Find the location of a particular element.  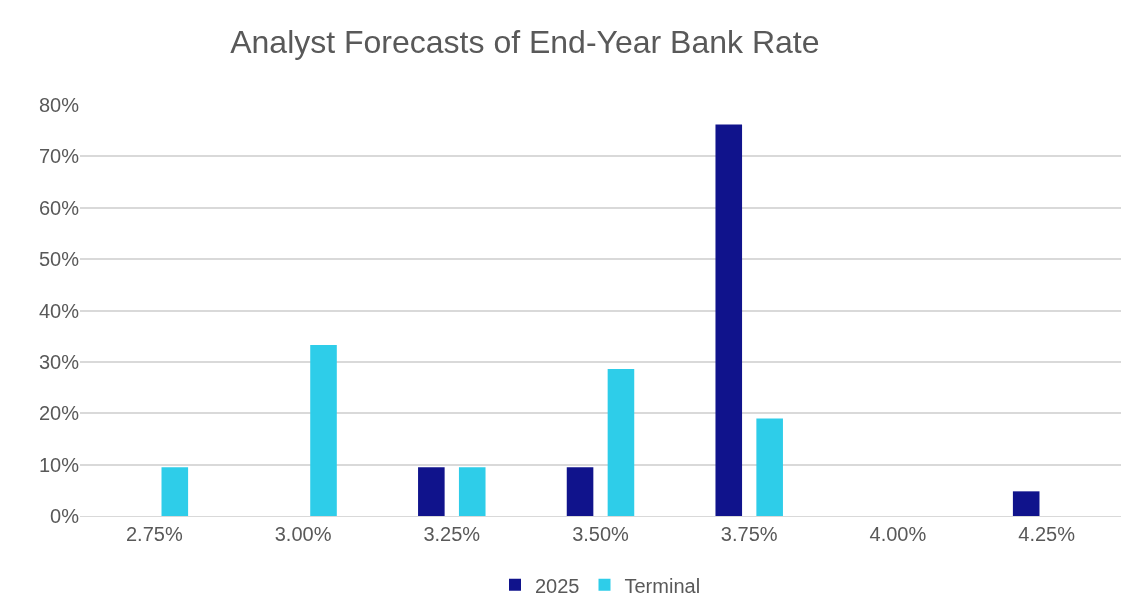

y-tick-label: 80% is located at coordinates (59, 105).